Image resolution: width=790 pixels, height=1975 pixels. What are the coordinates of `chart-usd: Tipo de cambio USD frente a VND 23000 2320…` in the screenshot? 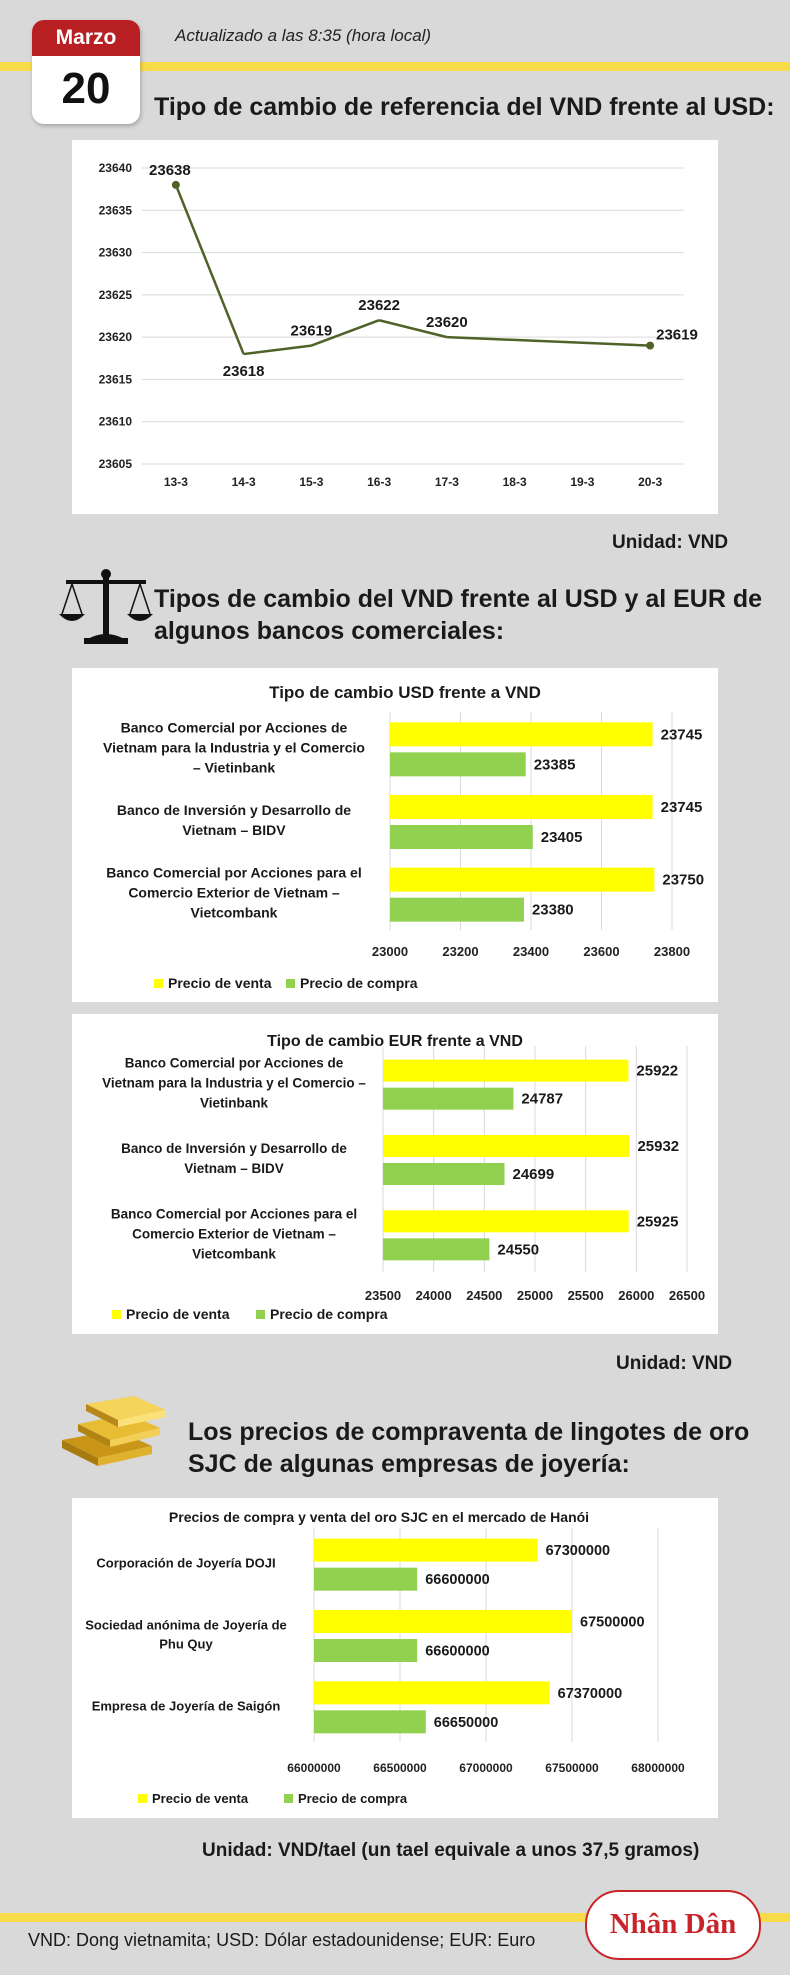 It's located at (403, 837).